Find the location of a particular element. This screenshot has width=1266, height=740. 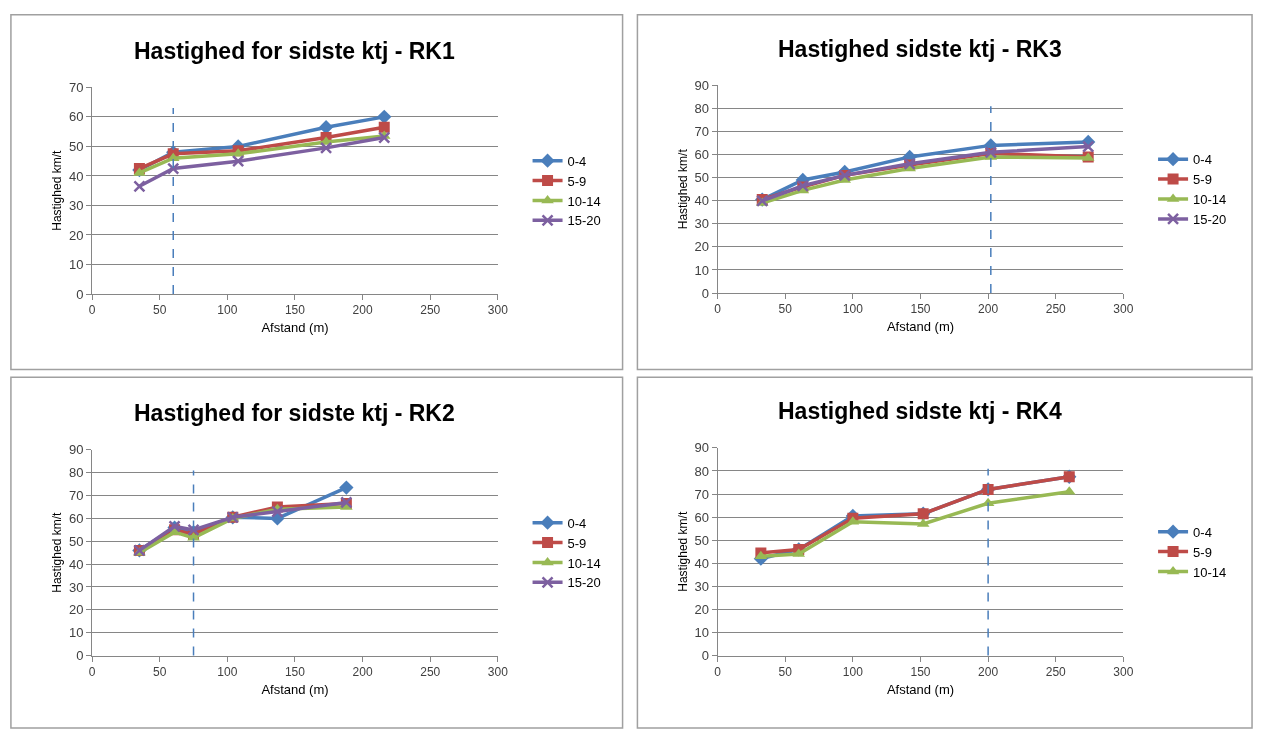

chart-title: Hastighed sidste ktj - RK4 is located at coordinates (920, 411).